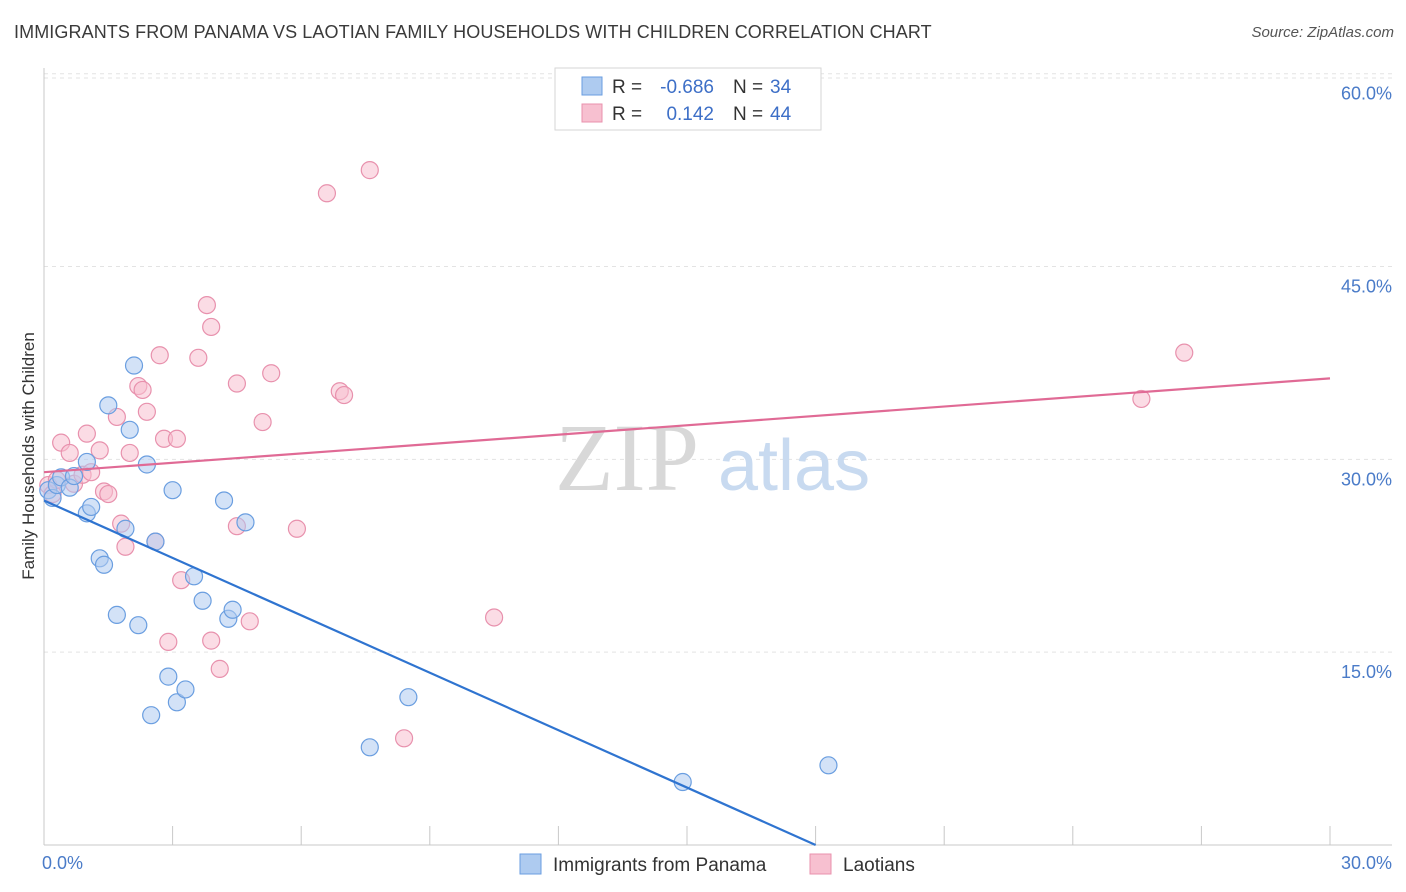 Image resolution: width=1406 pixels, height=892 pixels. Describe the element at coordinates (28, 456) in the screenshot. I see `y-axis-label: Family Households with Children` at that location.